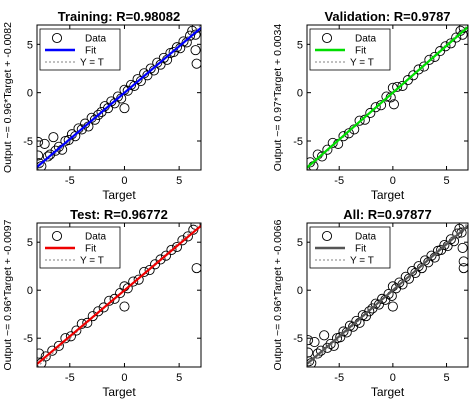 This screenshot has height=400, width=474. What do you see at coordinates (119, 214) in the screenshot?
I see `plot-title: Test: R=0.96772` at bounding box center [119, 214].